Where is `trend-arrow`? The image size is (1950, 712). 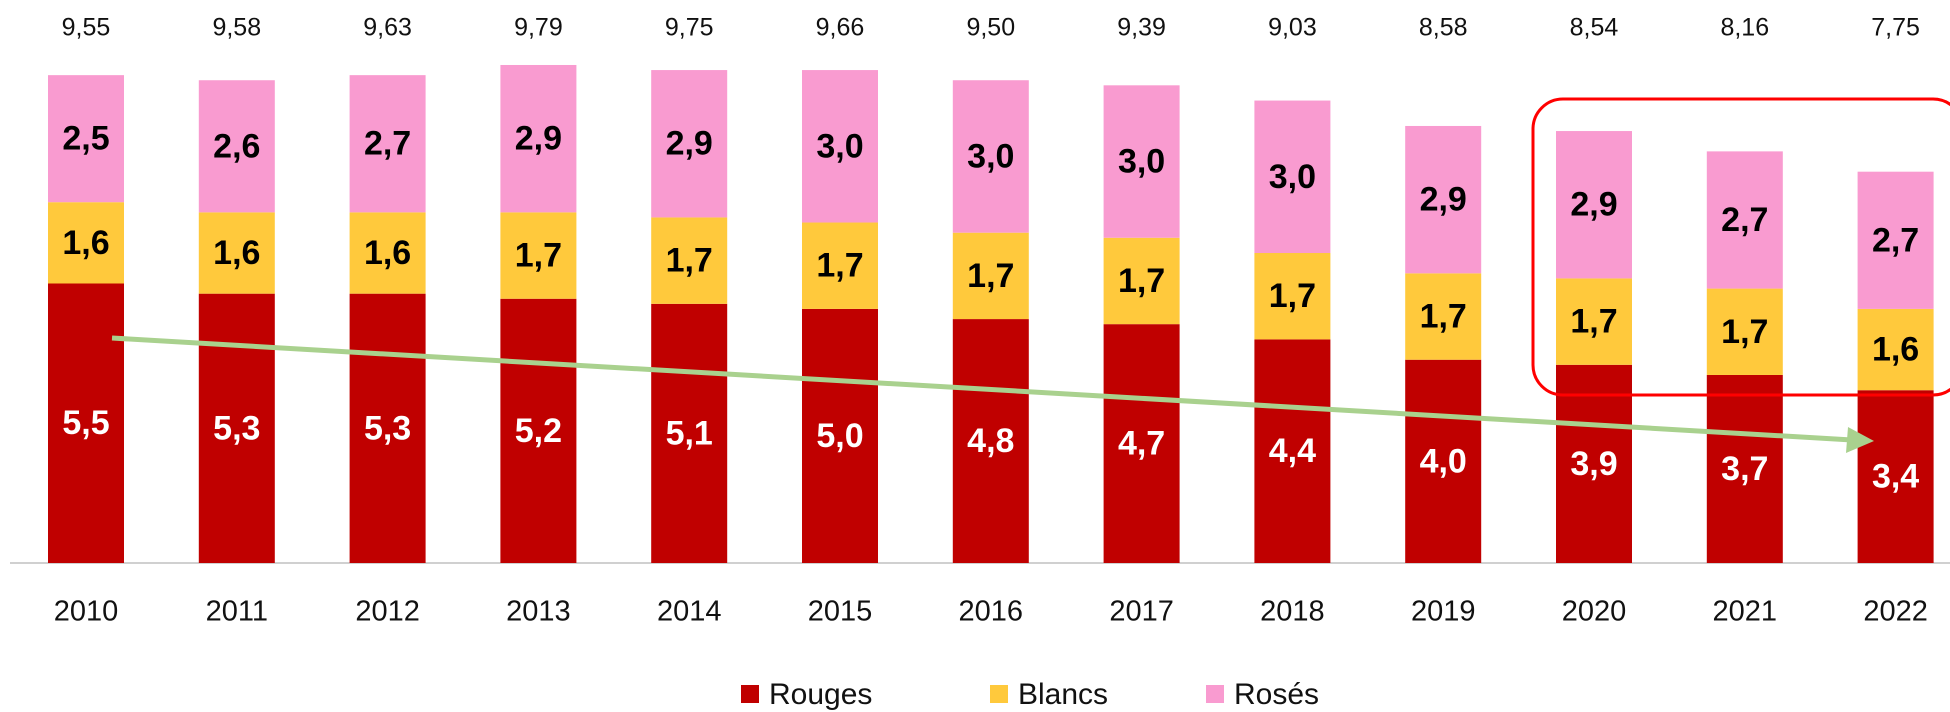 trend-arrow is located at coordinates (982, 389).